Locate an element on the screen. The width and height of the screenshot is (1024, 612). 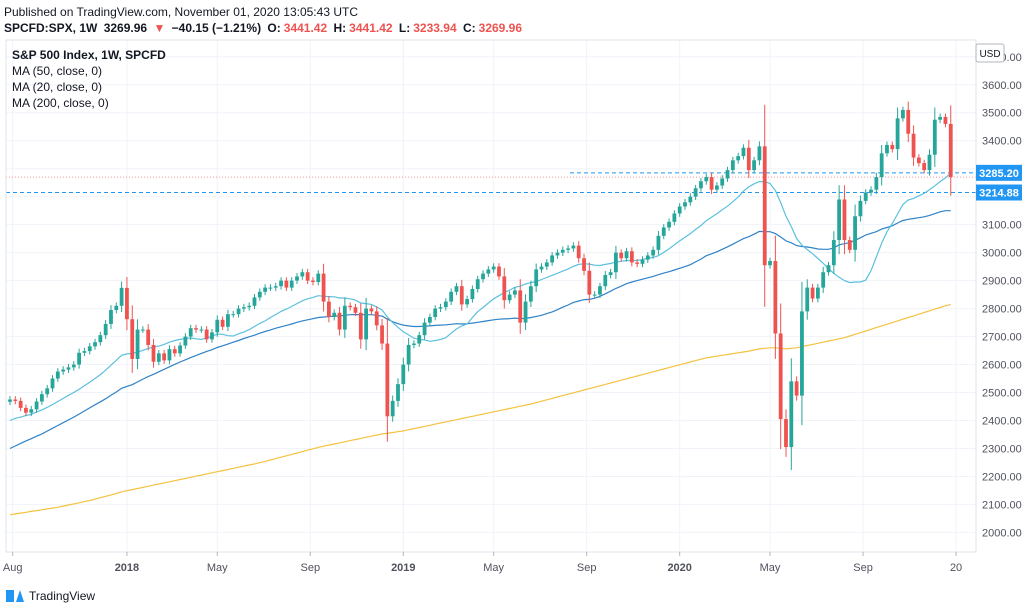
y-tick-label: 2100.00 is located at coordinates (1002, 505).